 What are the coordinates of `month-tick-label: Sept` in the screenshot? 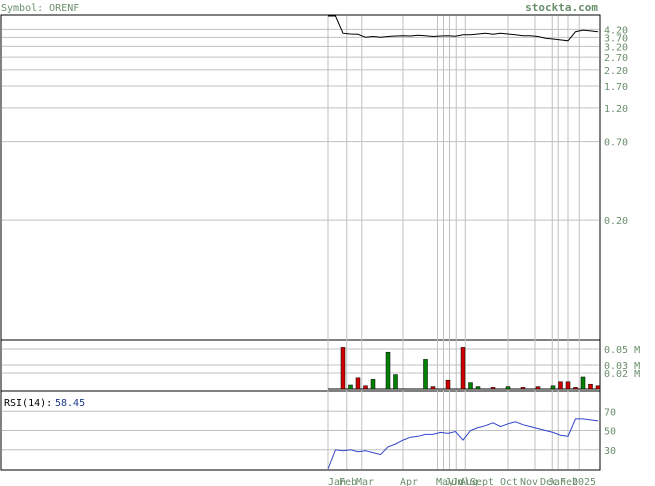 It's located at (482, 481).